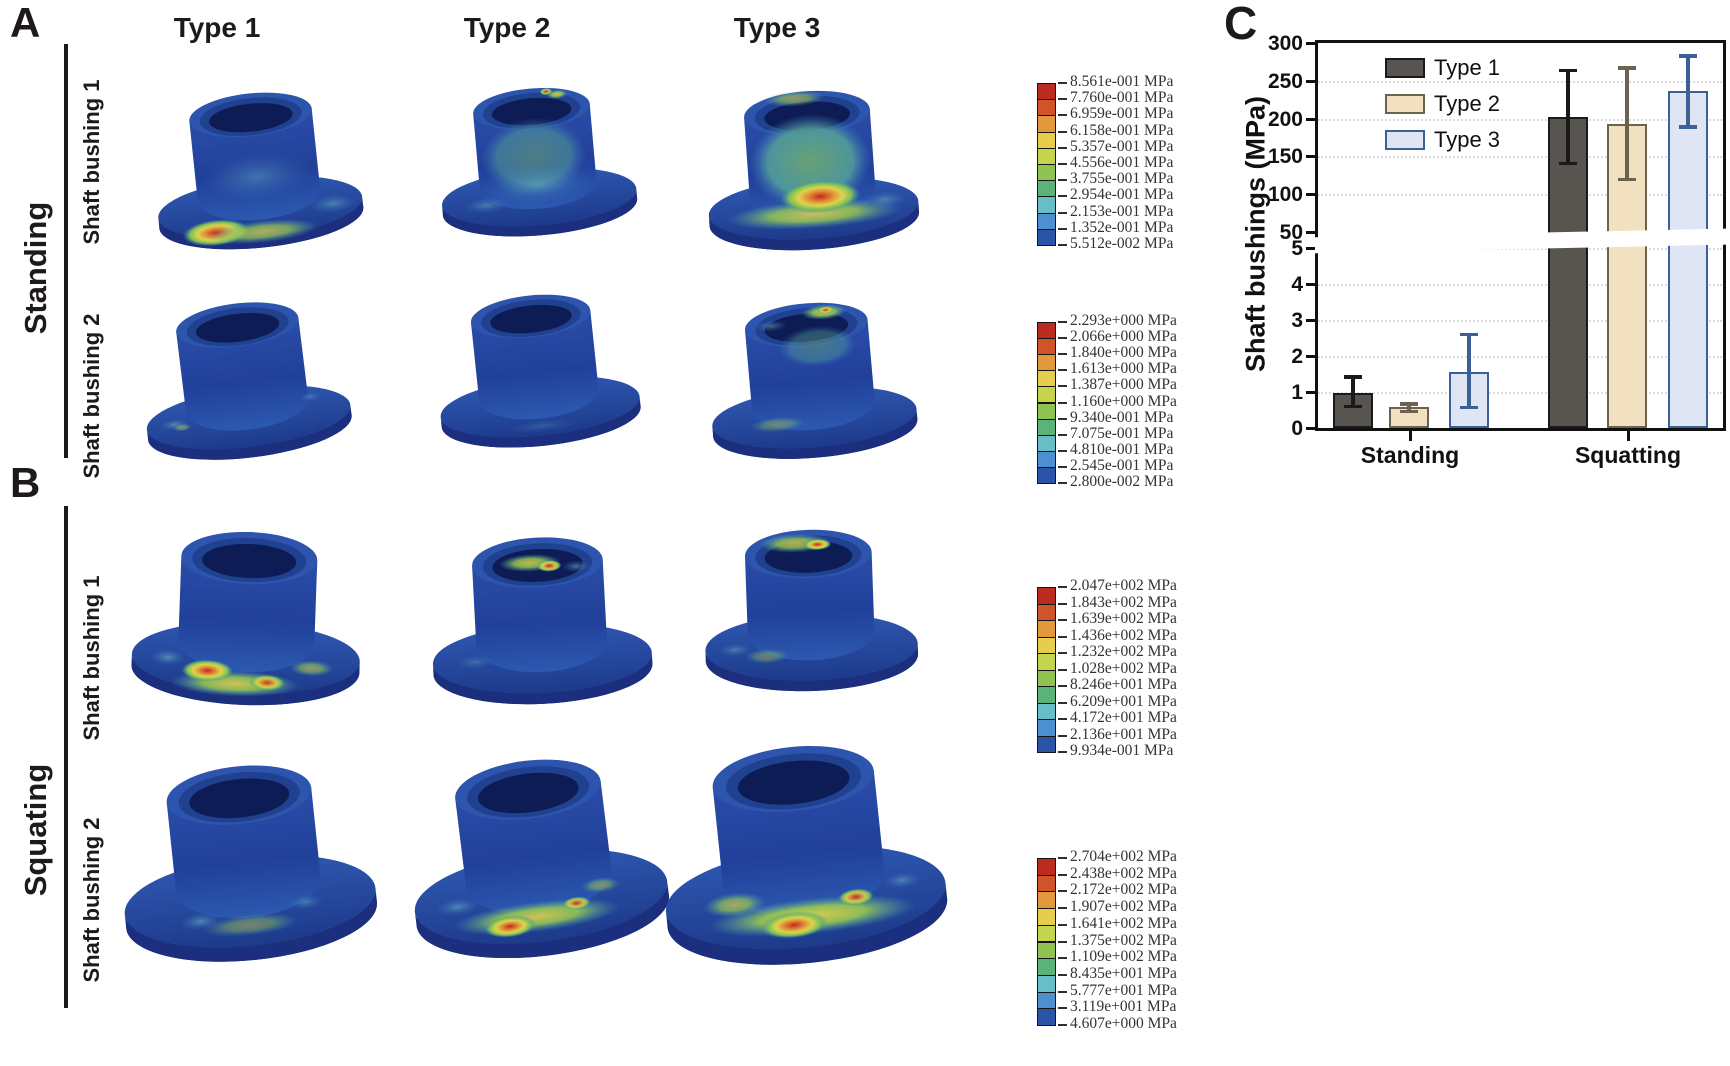  I want to click on chart-top-spine, so click(1520, 41).